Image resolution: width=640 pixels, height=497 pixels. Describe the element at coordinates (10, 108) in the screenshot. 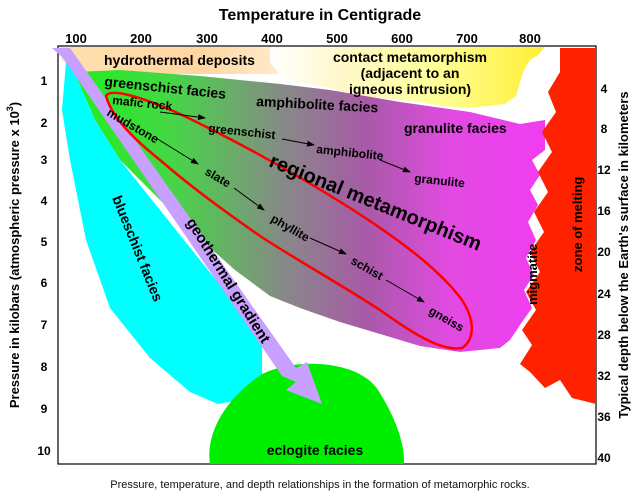

I see `left-axis-label-sup: 3` at that location.